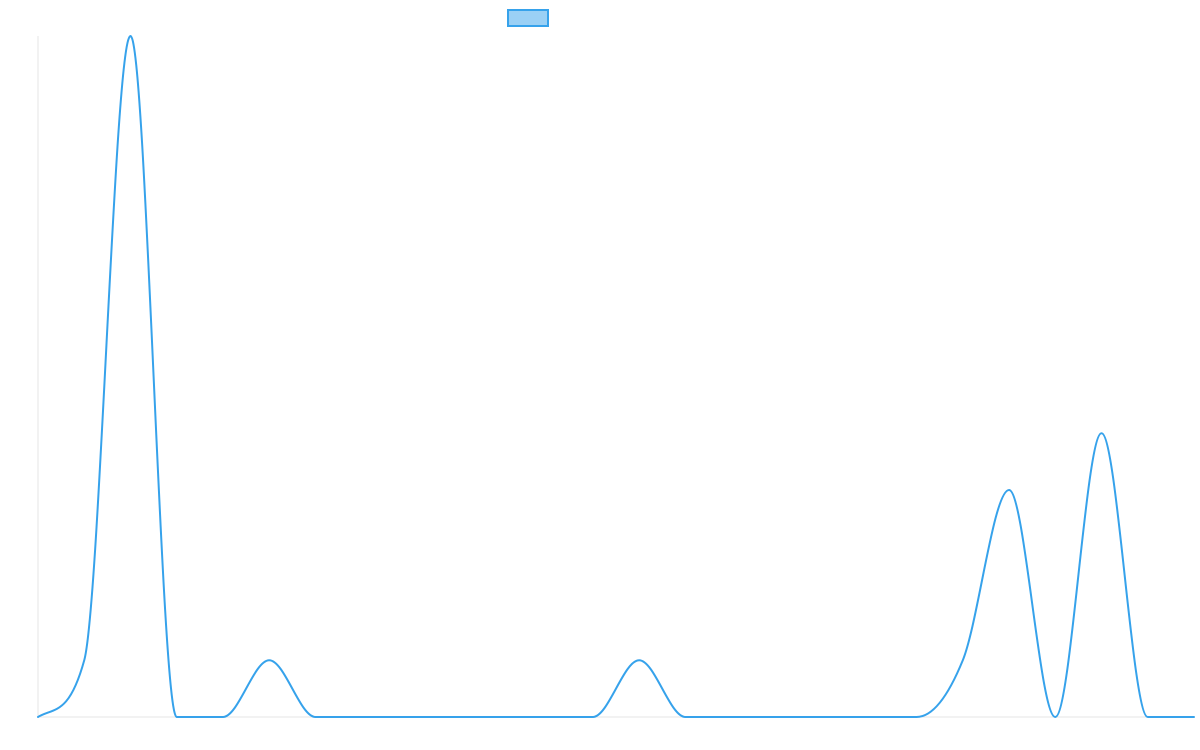 The width and height of the screenshot is (1200, 750). I want to click on legend, so click(528, 18).